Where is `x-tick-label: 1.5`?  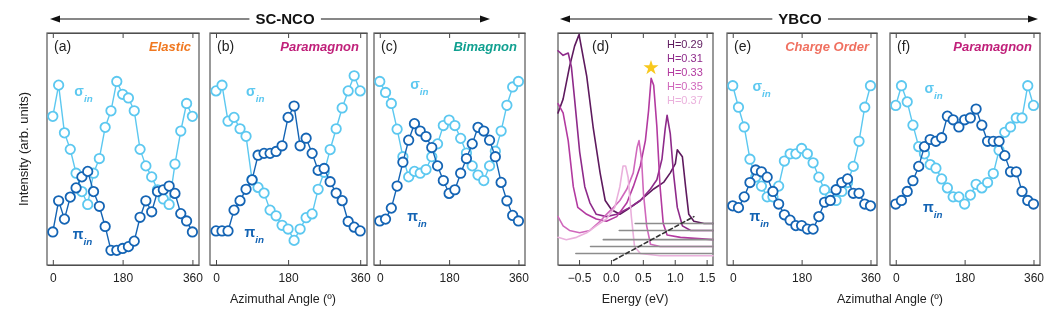
x-tick-label: 1.5 is located at coordinates (707, 277).